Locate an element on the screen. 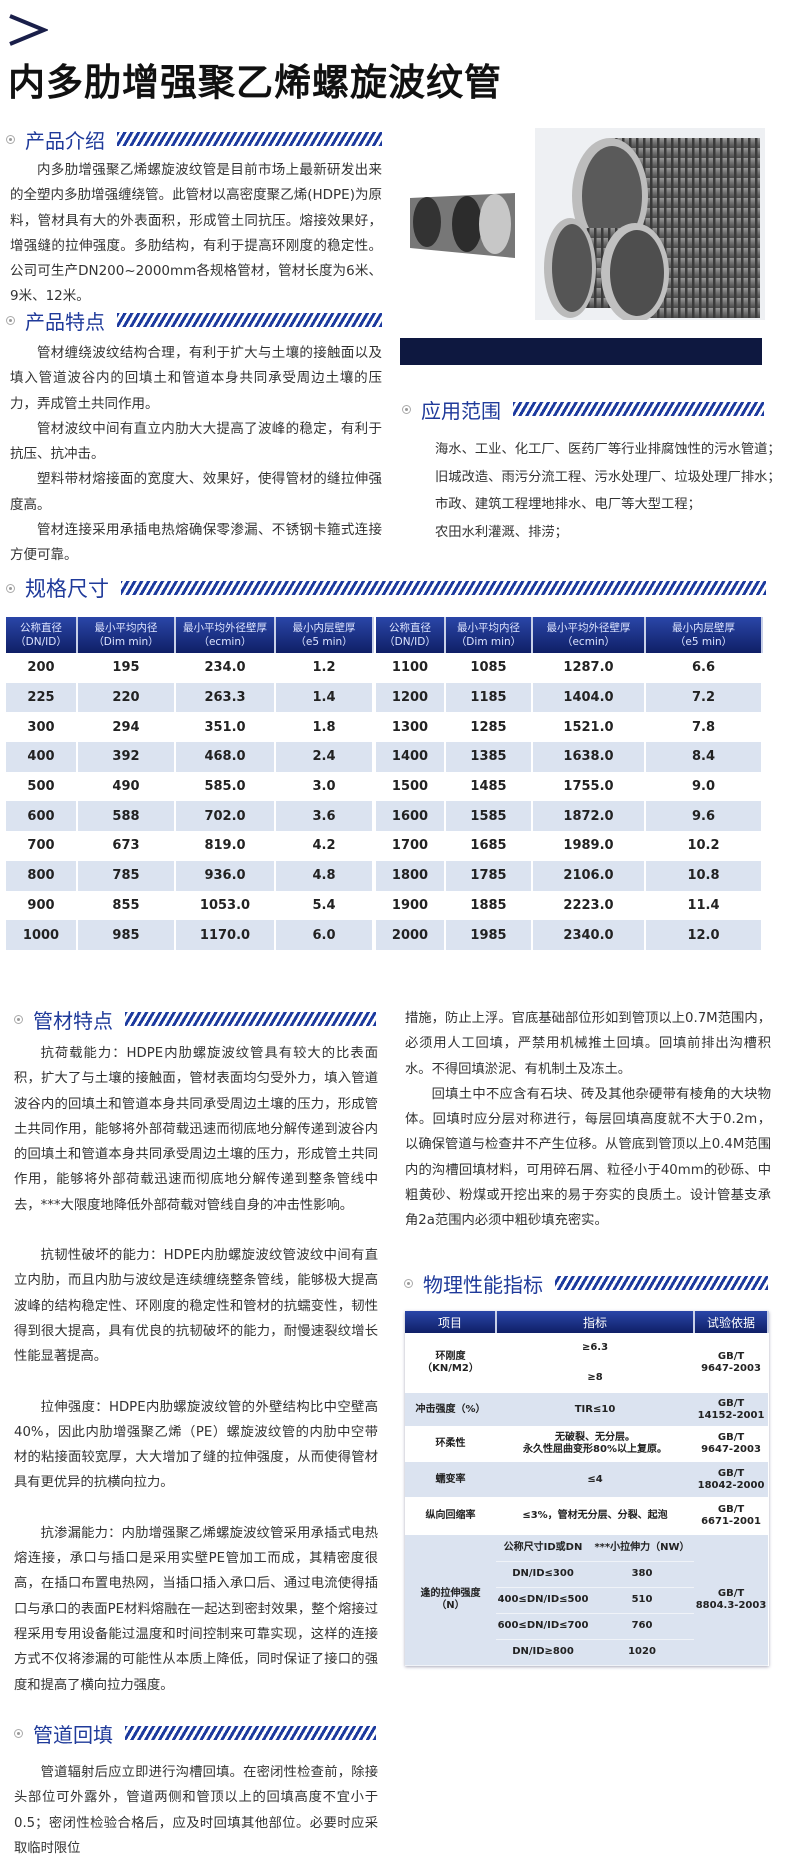 This screenshot has width=800, height=1861. table-cell: 785 is located at coordinates (126, 875).